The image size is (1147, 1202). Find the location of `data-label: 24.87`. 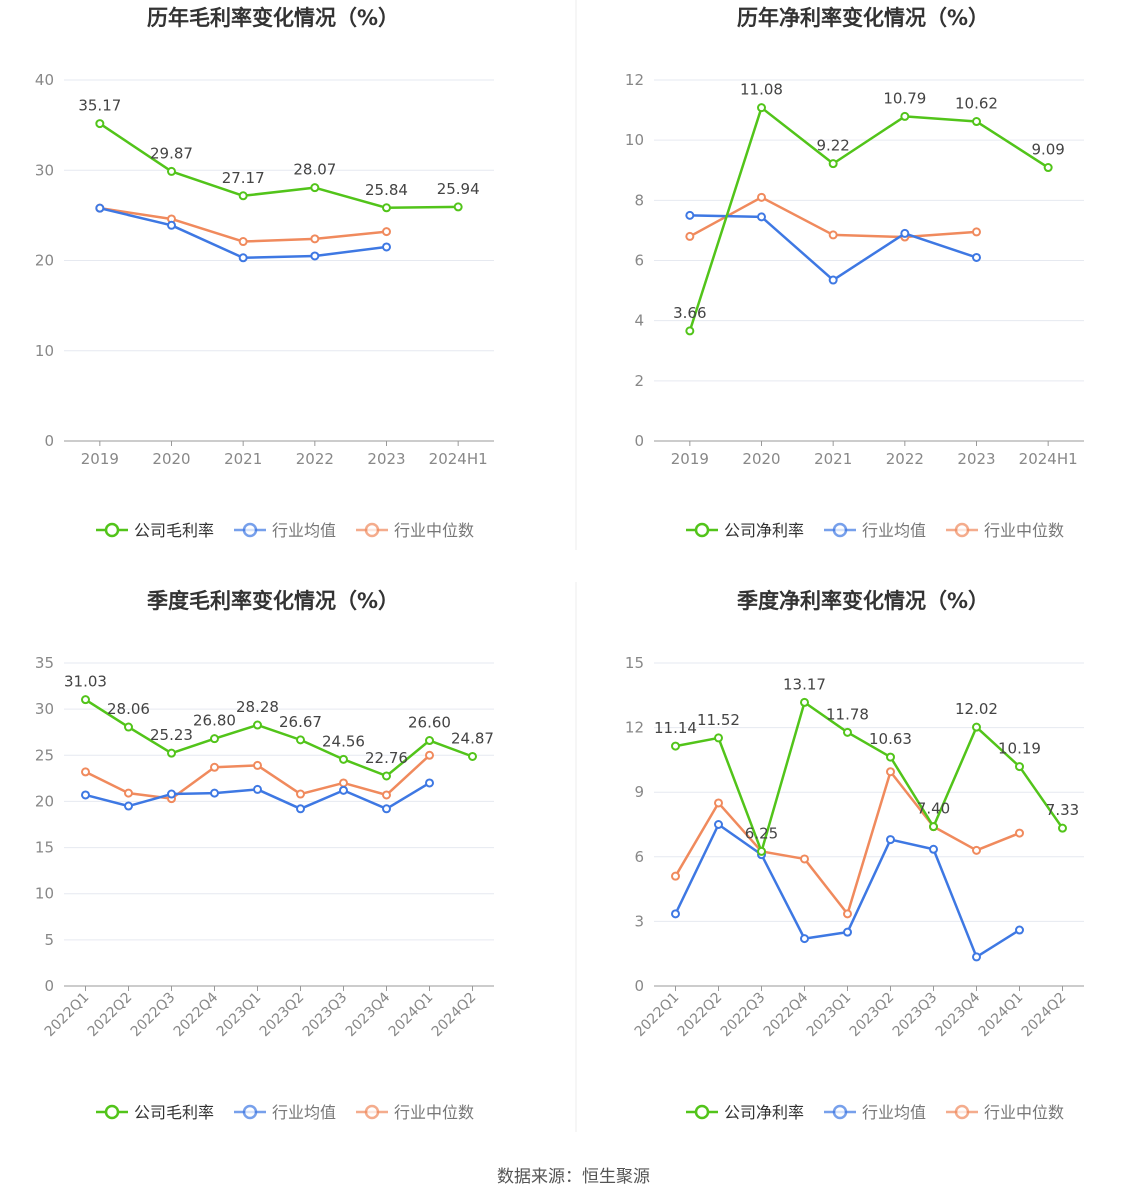

data-label: 24.87 is located at coordinates (472, 738).